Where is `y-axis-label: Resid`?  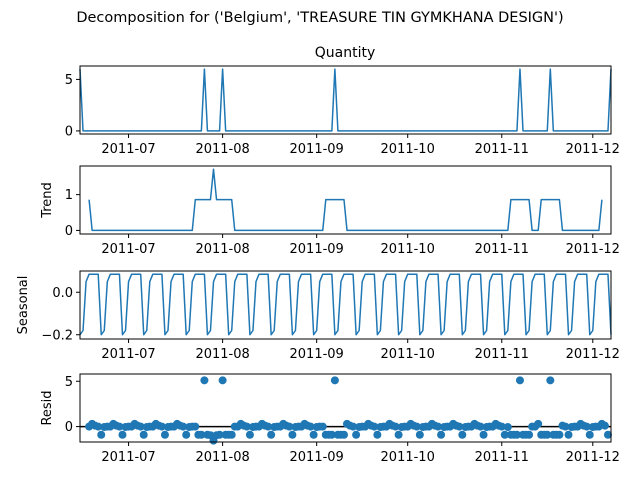 y-axis-label: Resid is located at coordinates (47, 407).